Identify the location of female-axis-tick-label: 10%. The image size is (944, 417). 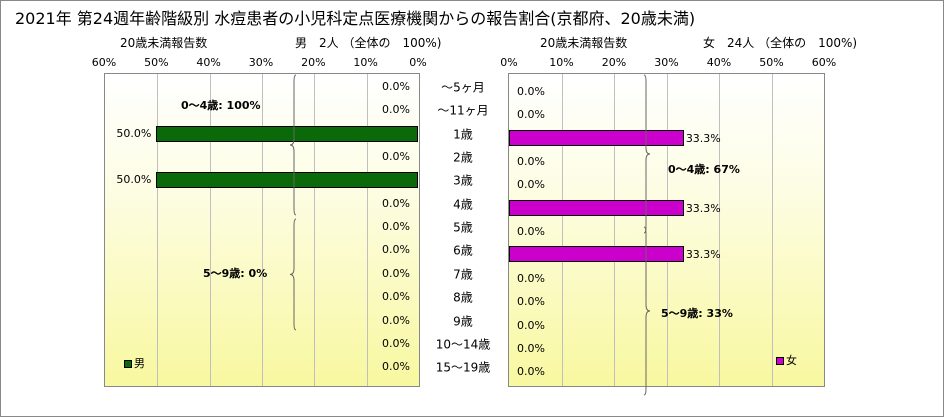
(561, 62).